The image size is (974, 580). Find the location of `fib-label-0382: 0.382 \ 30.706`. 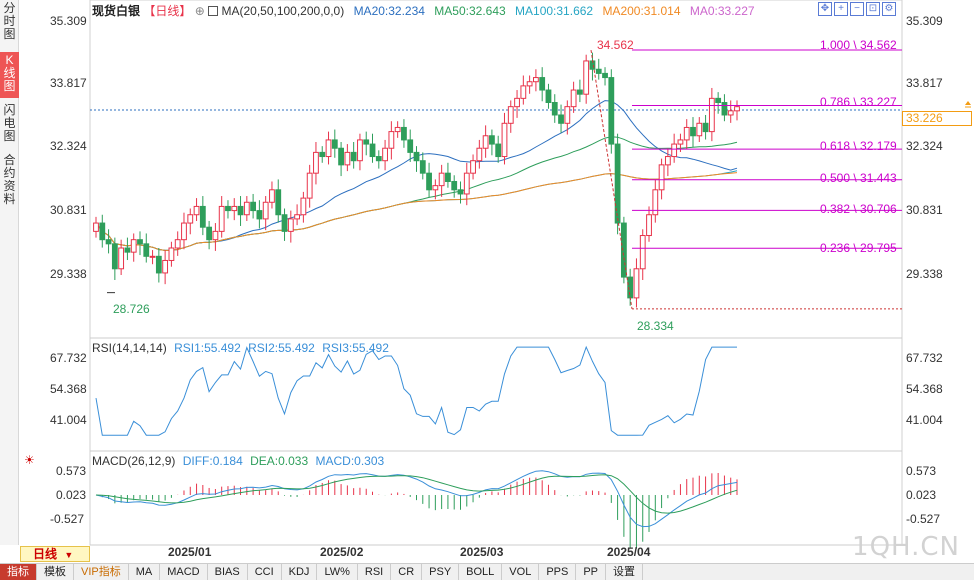

fib-label-0382: 0.382 \ 30.706 is located at coordinates (858, 209).